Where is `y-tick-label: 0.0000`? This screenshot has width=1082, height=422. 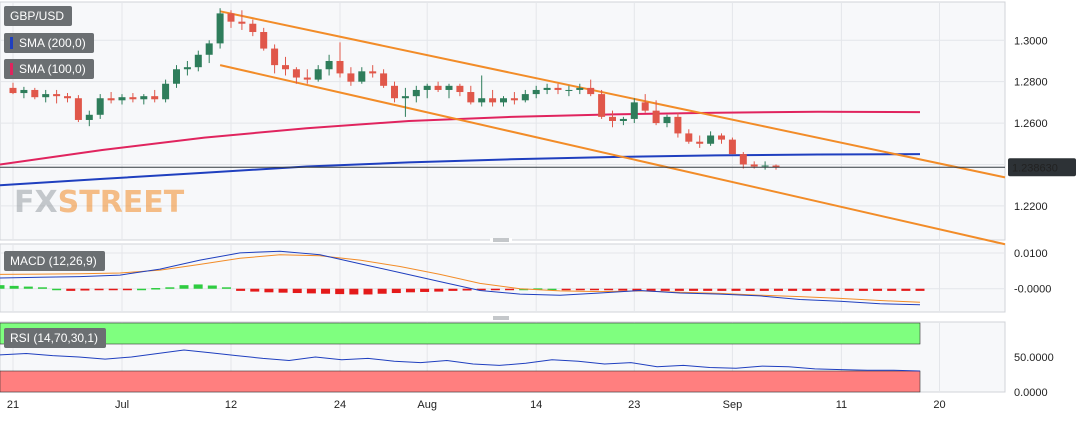 y-tick-label: 0.0000 is located at coordinates (1031, 393).